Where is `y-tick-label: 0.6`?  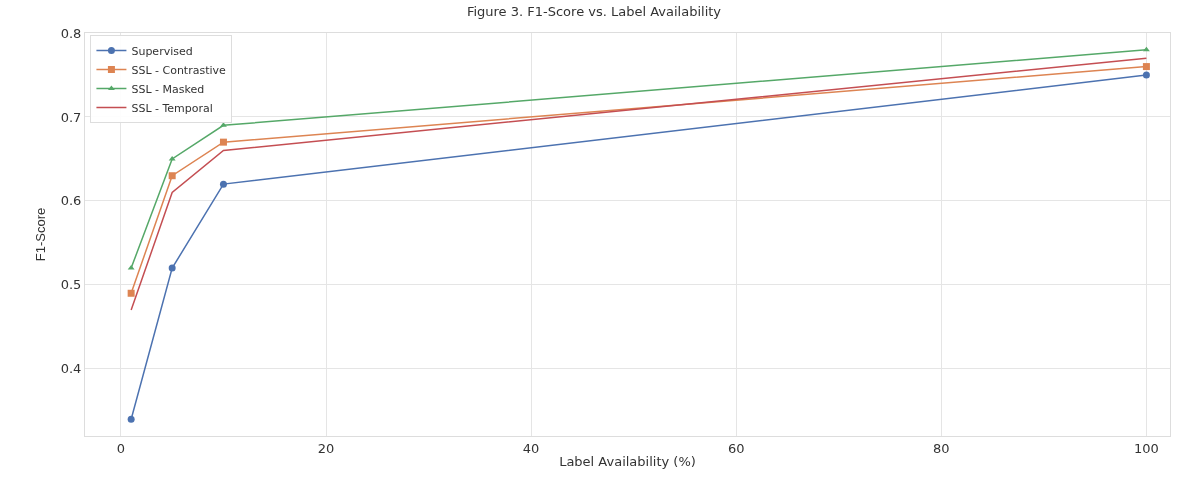 y-tick-label: 0.6 is located at coordinates (71, 201).